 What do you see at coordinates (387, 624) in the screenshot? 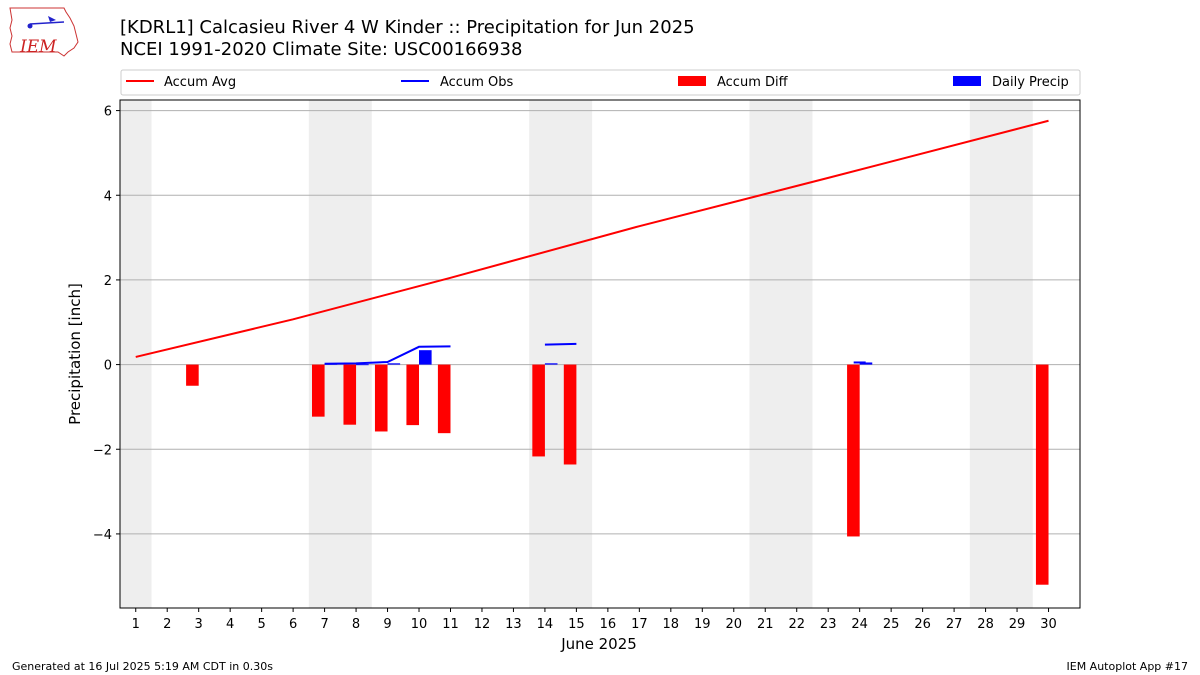
I see `x-tick-label: 9` at bounding box center [387, 624].